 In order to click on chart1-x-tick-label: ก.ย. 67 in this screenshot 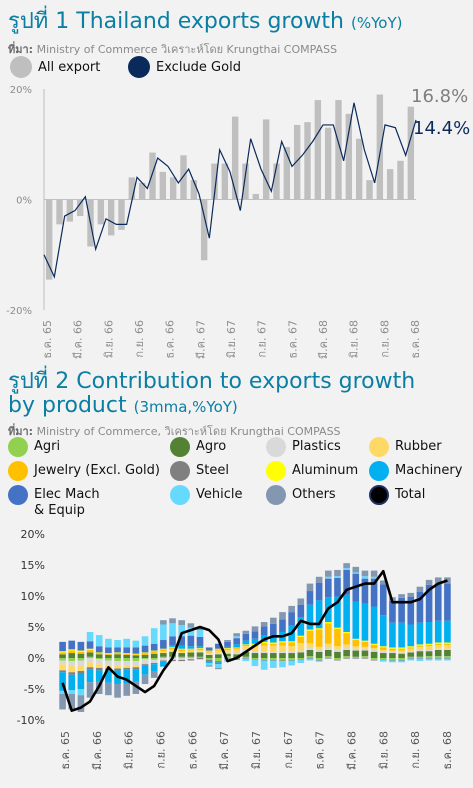, I will do `click(262, 339)`.